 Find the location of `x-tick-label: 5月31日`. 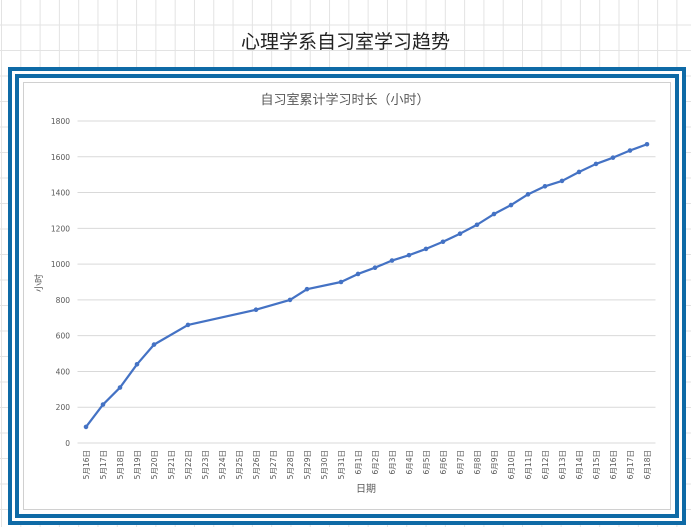

x-tick-label: 5月31日 is located at coordinates (341, 464).